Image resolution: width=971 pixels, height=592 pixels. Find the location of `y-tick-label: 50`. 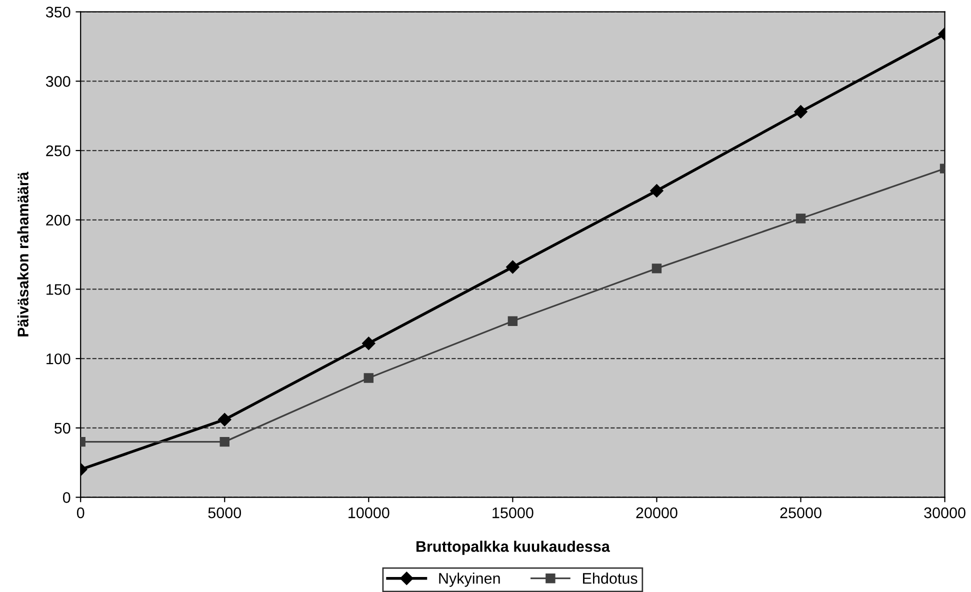

y-tick-label: 50 is located at coordinates (62, 428).